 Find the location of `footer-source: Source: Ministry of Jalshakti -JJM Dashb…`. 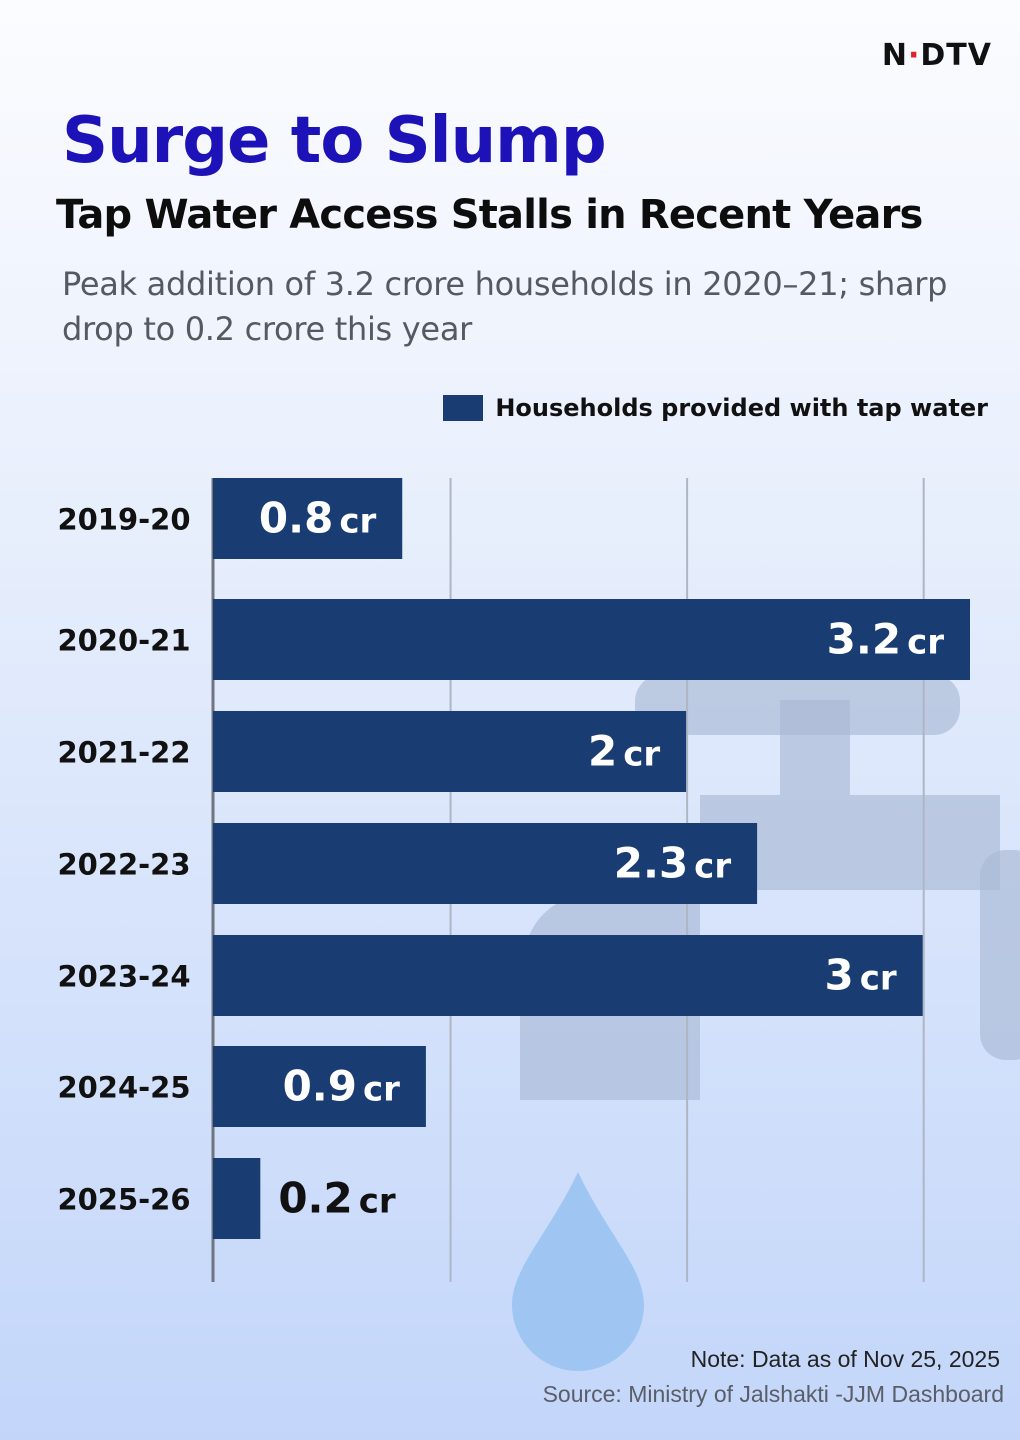

footer-source: Source: Ministry of Jalshakti -JJM Dashb… is located at coordinates (773, 1394).